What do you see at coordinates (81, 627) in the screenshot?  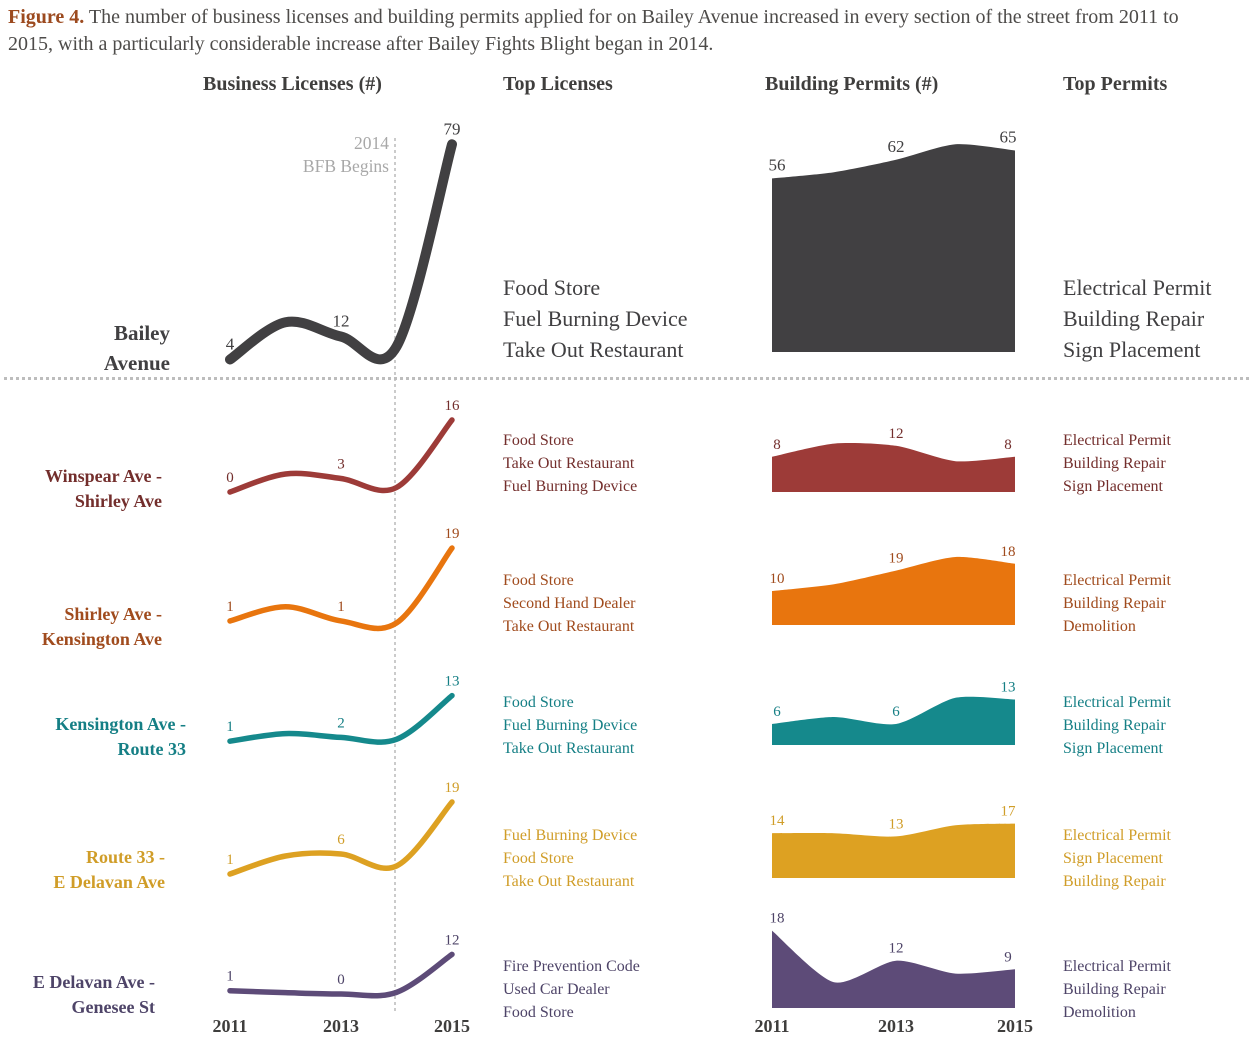 I see `section-label-shirley-kensington: Shirley Ave - Kensington Ave` at bounding box center [81, 627].